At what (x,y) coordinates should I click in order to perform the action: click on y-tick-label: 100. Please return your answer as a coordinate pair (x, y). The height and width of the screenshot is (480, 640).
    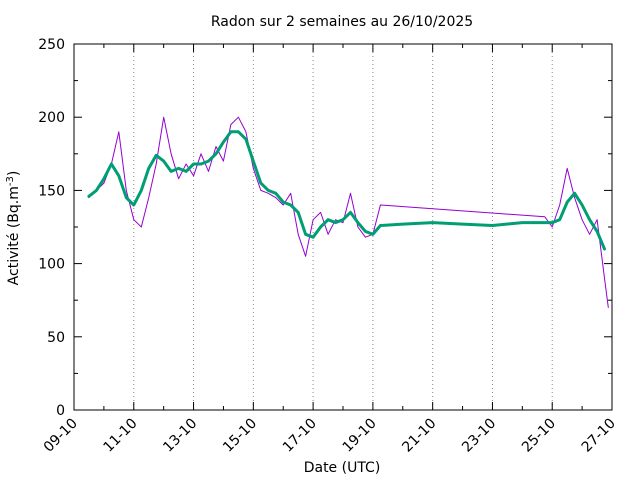
    Looking at the image, I should click on (51, 265).